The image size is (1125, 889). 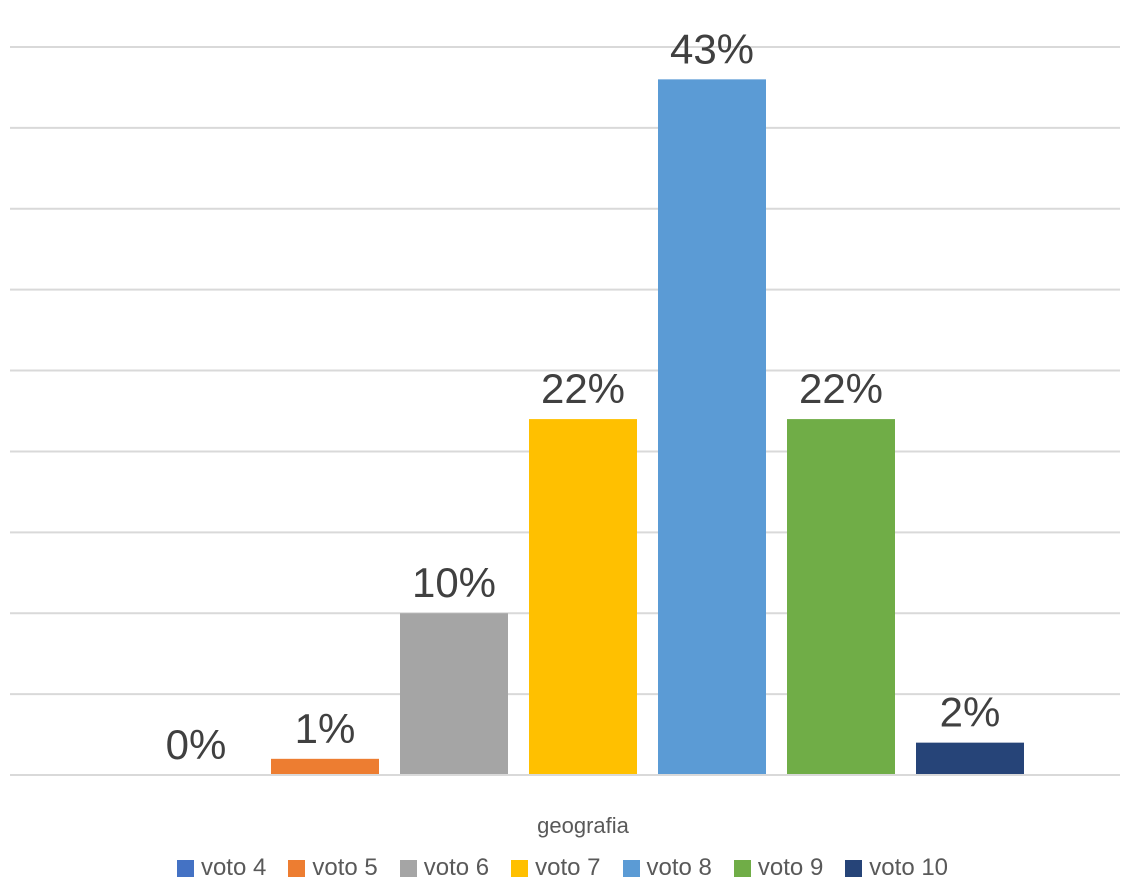 What do you see at coordinates (790, 867) in the screenshot?
I see `legend-label: voto 9` at bounding box center [790, 867].